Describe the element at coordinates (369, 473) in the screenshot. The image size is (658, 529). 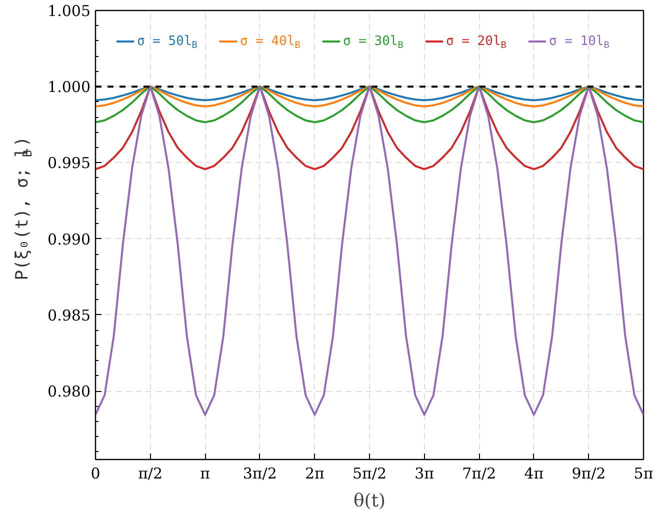
I see `x-tick-label: 5π/2` at that location.